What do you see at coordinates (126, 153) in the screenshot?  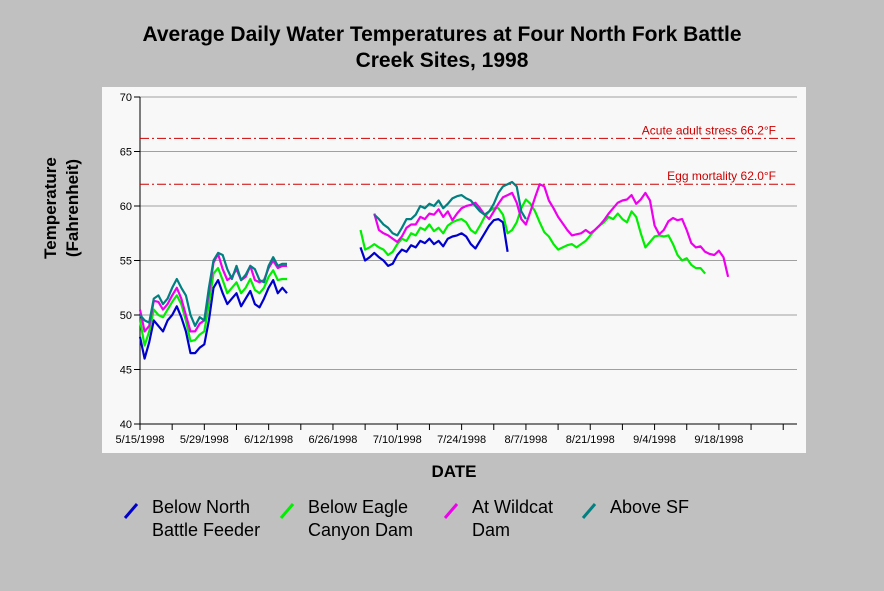 I see `y-tick-label: 65` at bounding box center [126, 153].